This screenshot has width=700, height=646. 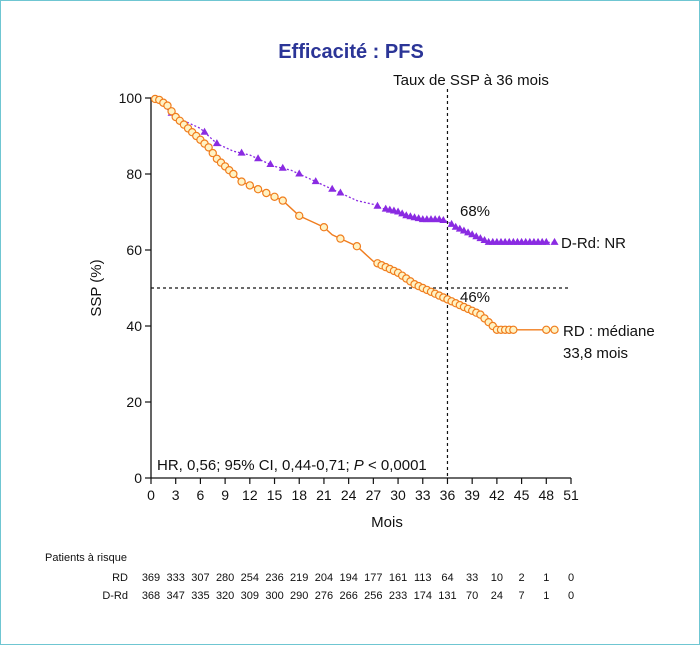 What do you see at coordinates (423, 596) in the screenshot?
I see `risk-value: 174` at bounding box center [423, 596].